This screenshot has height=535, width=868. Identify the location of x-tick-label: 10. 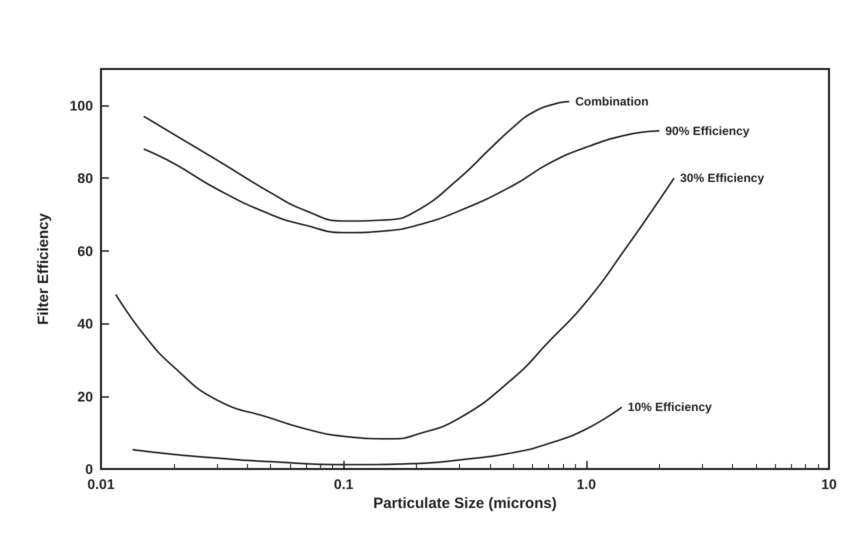
(829, 484).